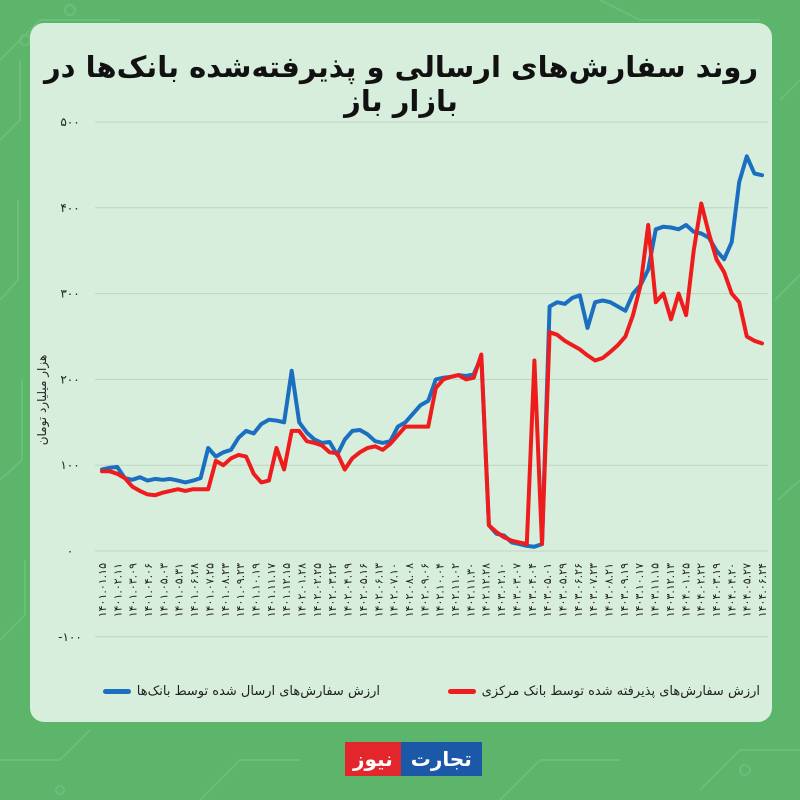  Describe the element at coordinates (240, 590) in the screenshot. I see `x-tick-label: ۱۴۰۱.۰۹.۲۳` at that location.